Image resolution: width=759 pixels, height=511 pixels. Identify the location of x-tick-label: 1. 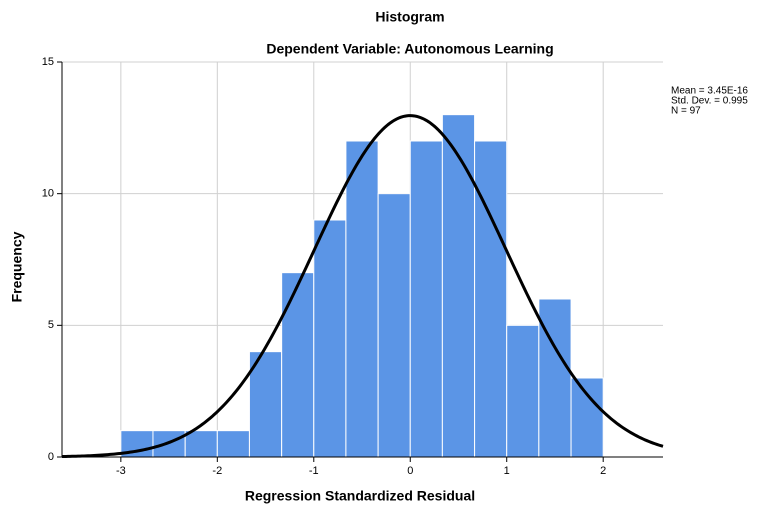
(507, 471).